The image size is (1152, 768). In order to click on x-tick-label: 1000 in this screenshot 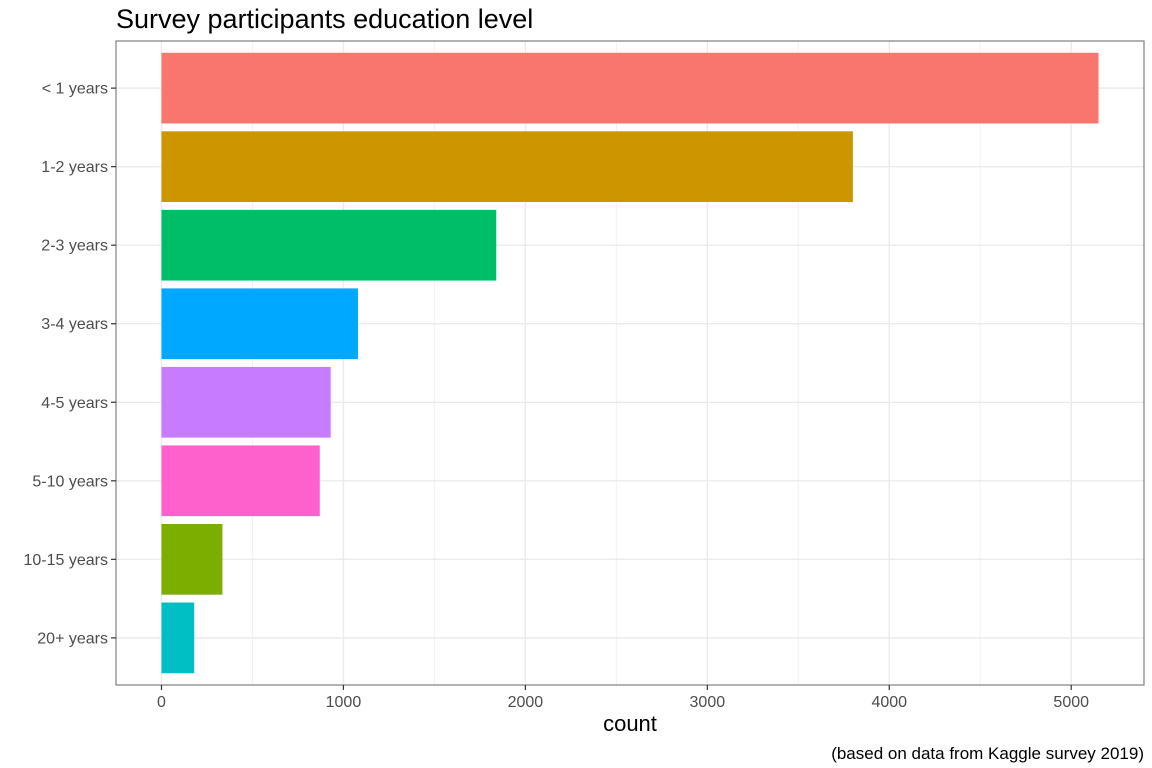, I will do `click(344, 702)`.